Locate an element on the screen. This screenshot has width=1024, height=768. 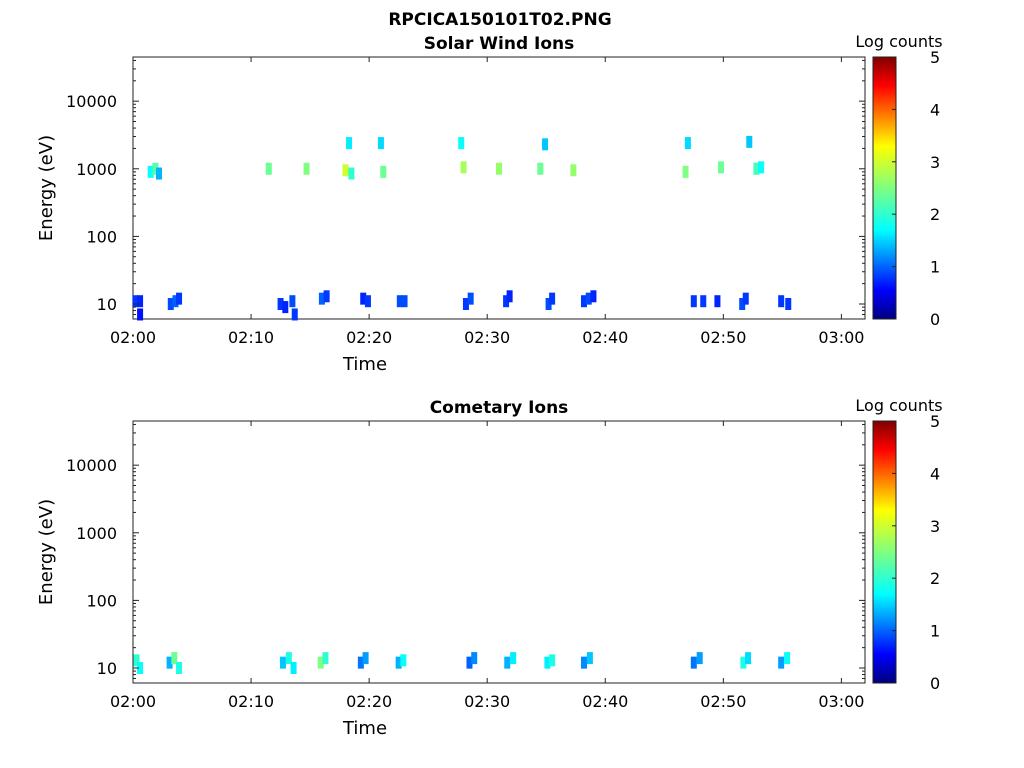
y-tick-label: 100 is located at coordinates (101, 600).